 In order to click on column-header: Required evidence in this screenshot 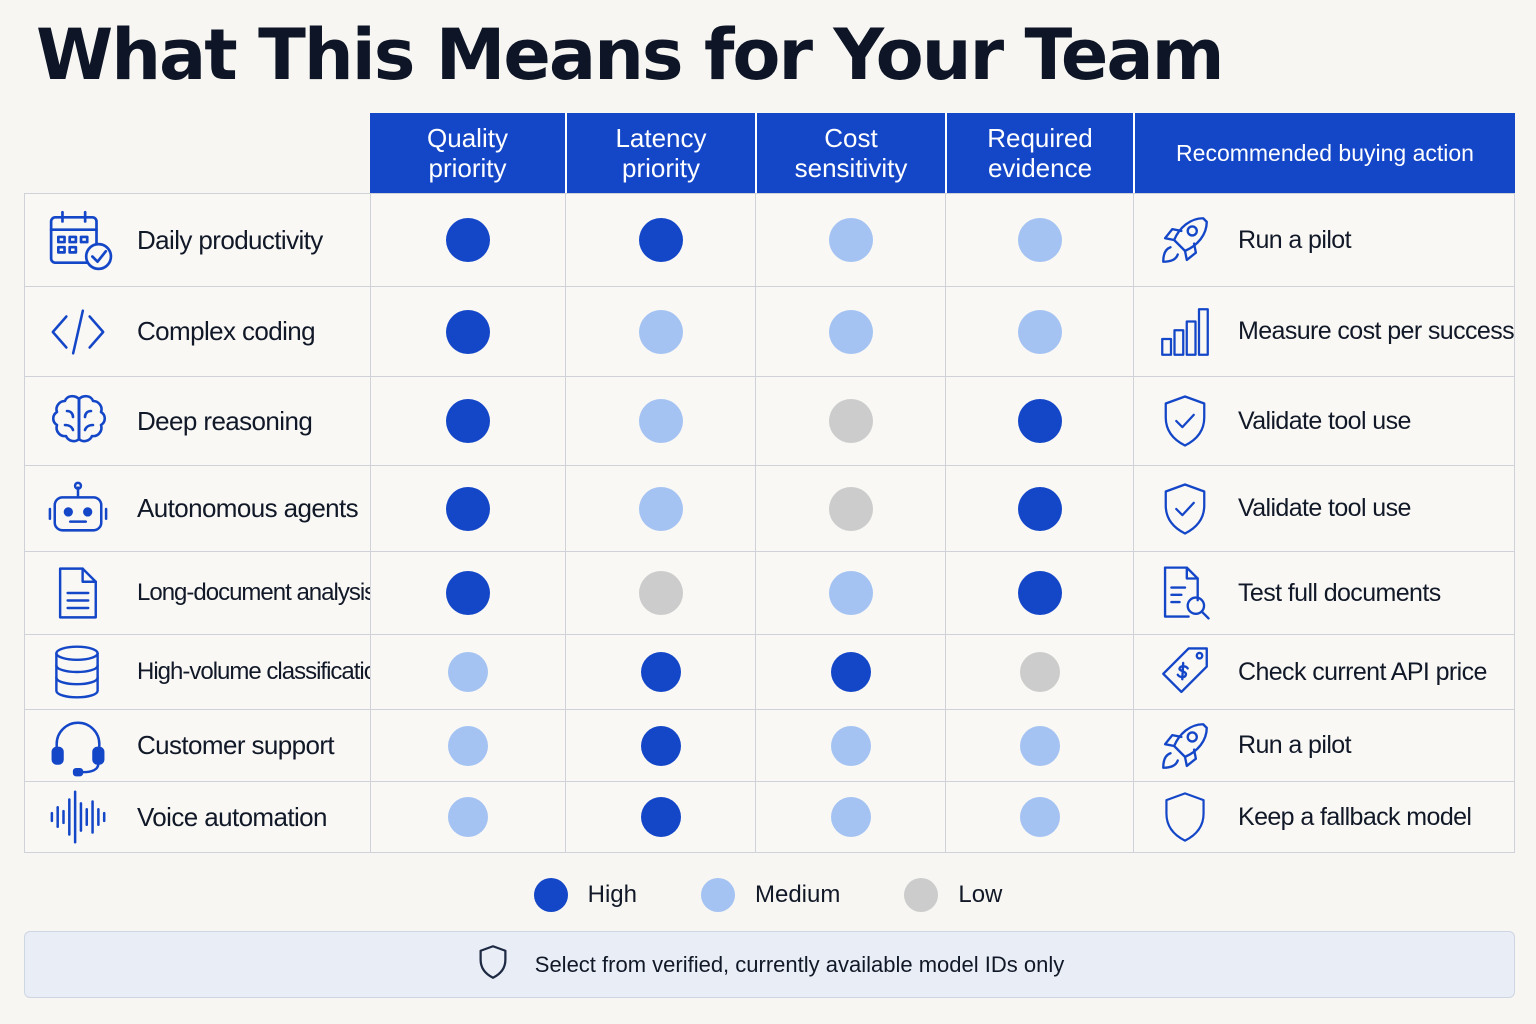, I will do `click(1039, 153)`.